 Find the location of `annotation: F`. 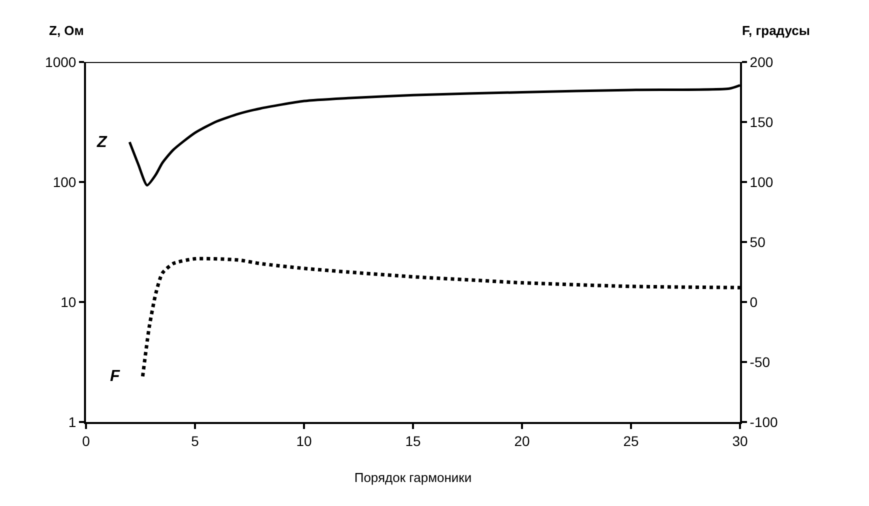

annotation: F is located at coordinates (115, 376).